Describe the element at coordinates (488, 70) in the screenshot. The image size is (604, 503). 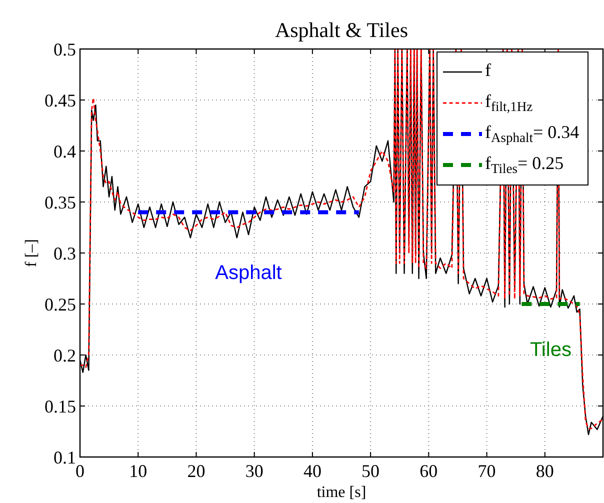
I see `legend-label: f` at that location.